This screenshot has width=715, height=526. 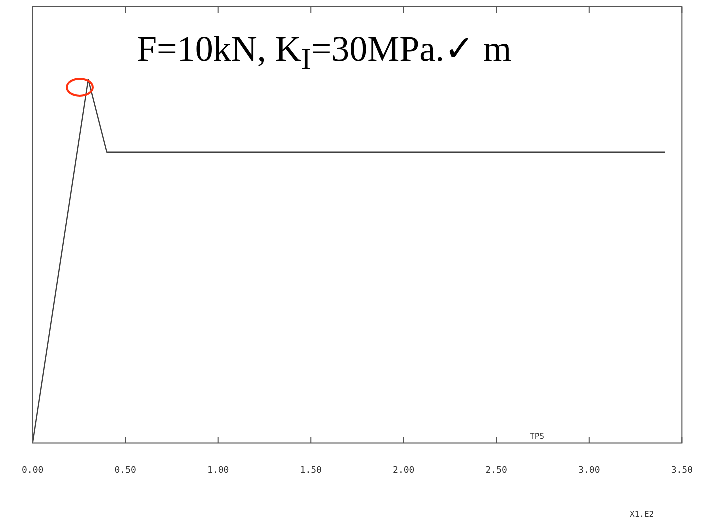 What do you see at coordinates (497, 471) in the screenshot?
I see `x-tick-label: 2.50` at bounding box center [497, 471].